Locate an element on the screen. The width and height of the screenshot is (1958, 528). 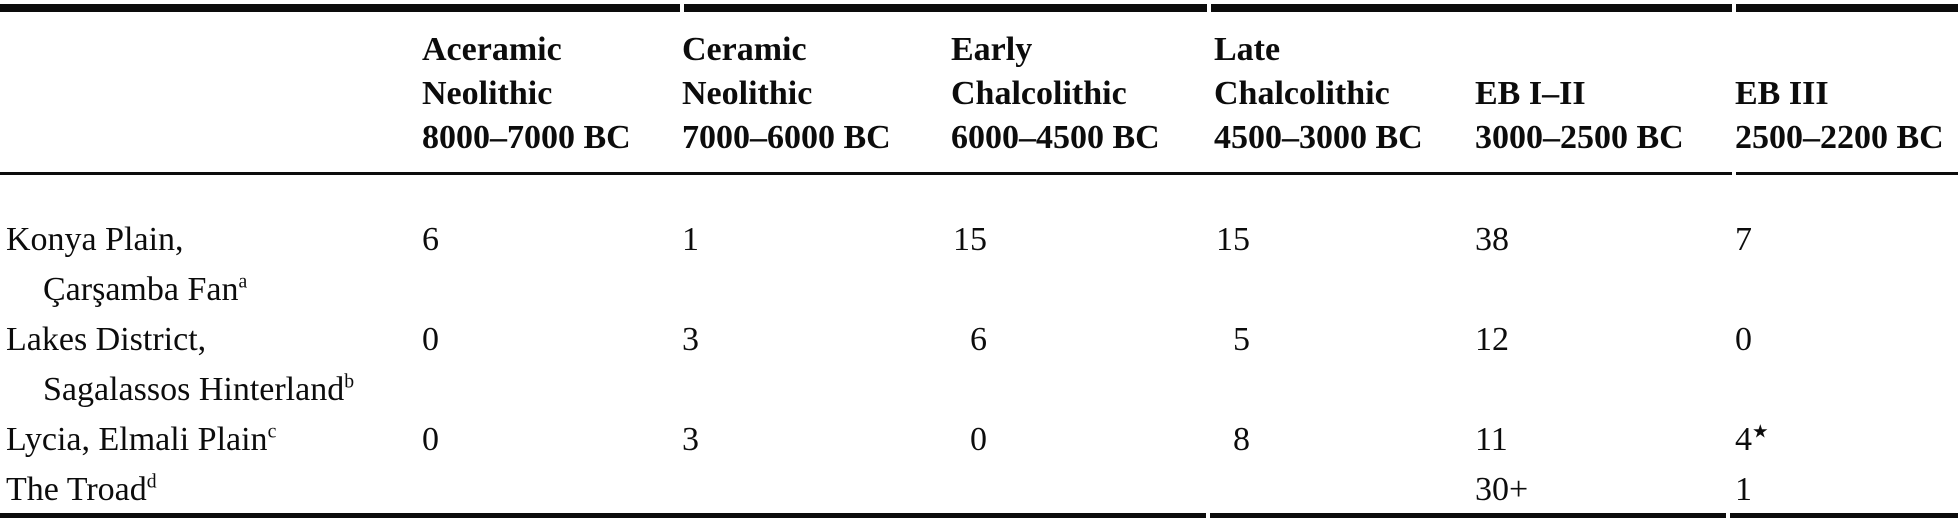
row-label-text: The Troad is located at coordinates (76, 489).